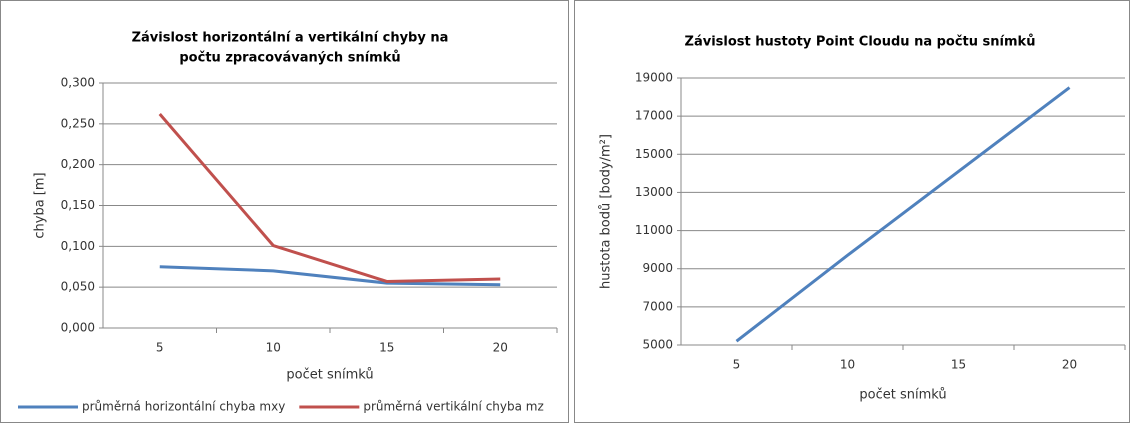 This screenshot has width=1130, height=423. Describe the element at coordinates (78, 328) in the screenshot. I see `y-tick-label: 0,000` at that location.